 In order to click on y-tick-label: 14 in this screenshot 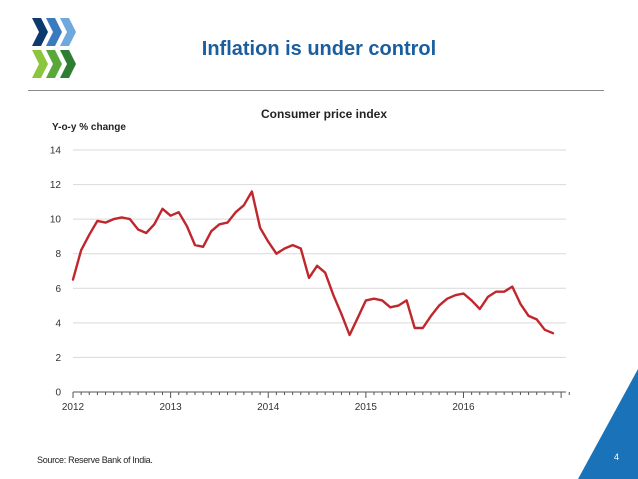, I will do `click(56, 151)`.